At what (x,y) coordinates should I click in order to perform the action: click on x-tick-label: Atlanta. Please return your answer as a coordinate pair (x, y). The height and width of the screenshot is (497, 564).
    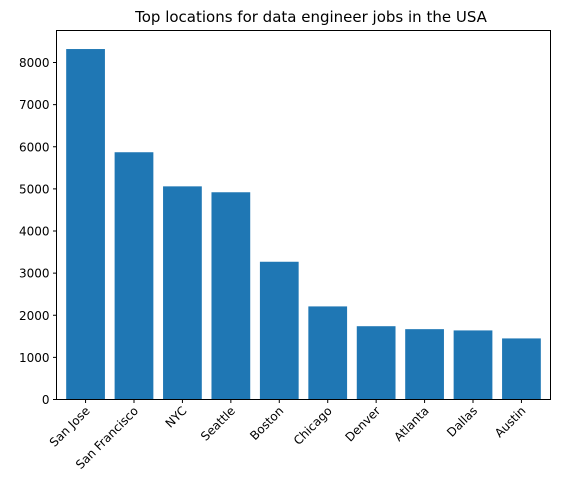
    Looking at the image, I should click on (411, 424).